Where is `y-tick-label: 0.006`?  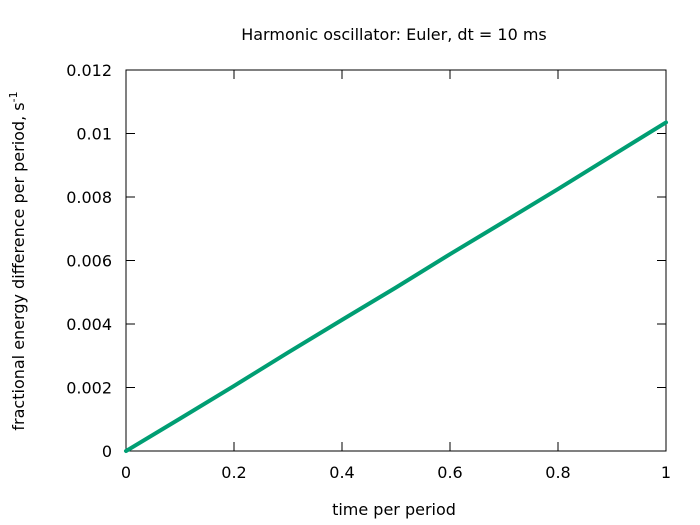
y-tick-label: 0.006 is located at coordinates (89, 261).